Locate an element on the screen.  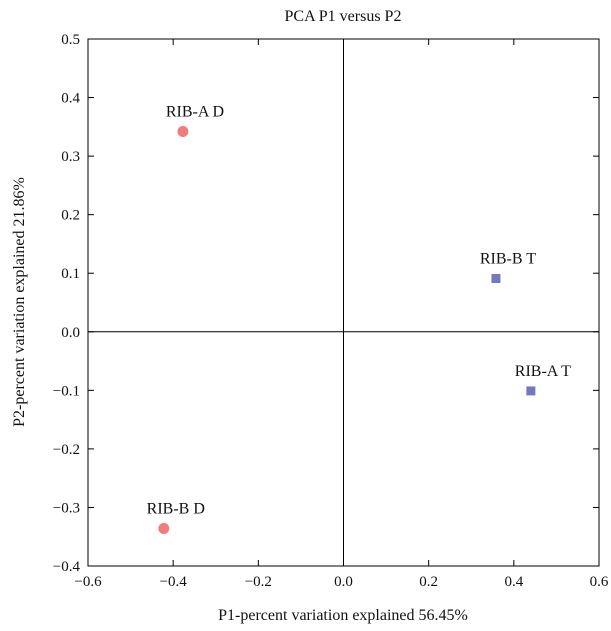
point-rib-a-t is located at coordinates (531, 391).